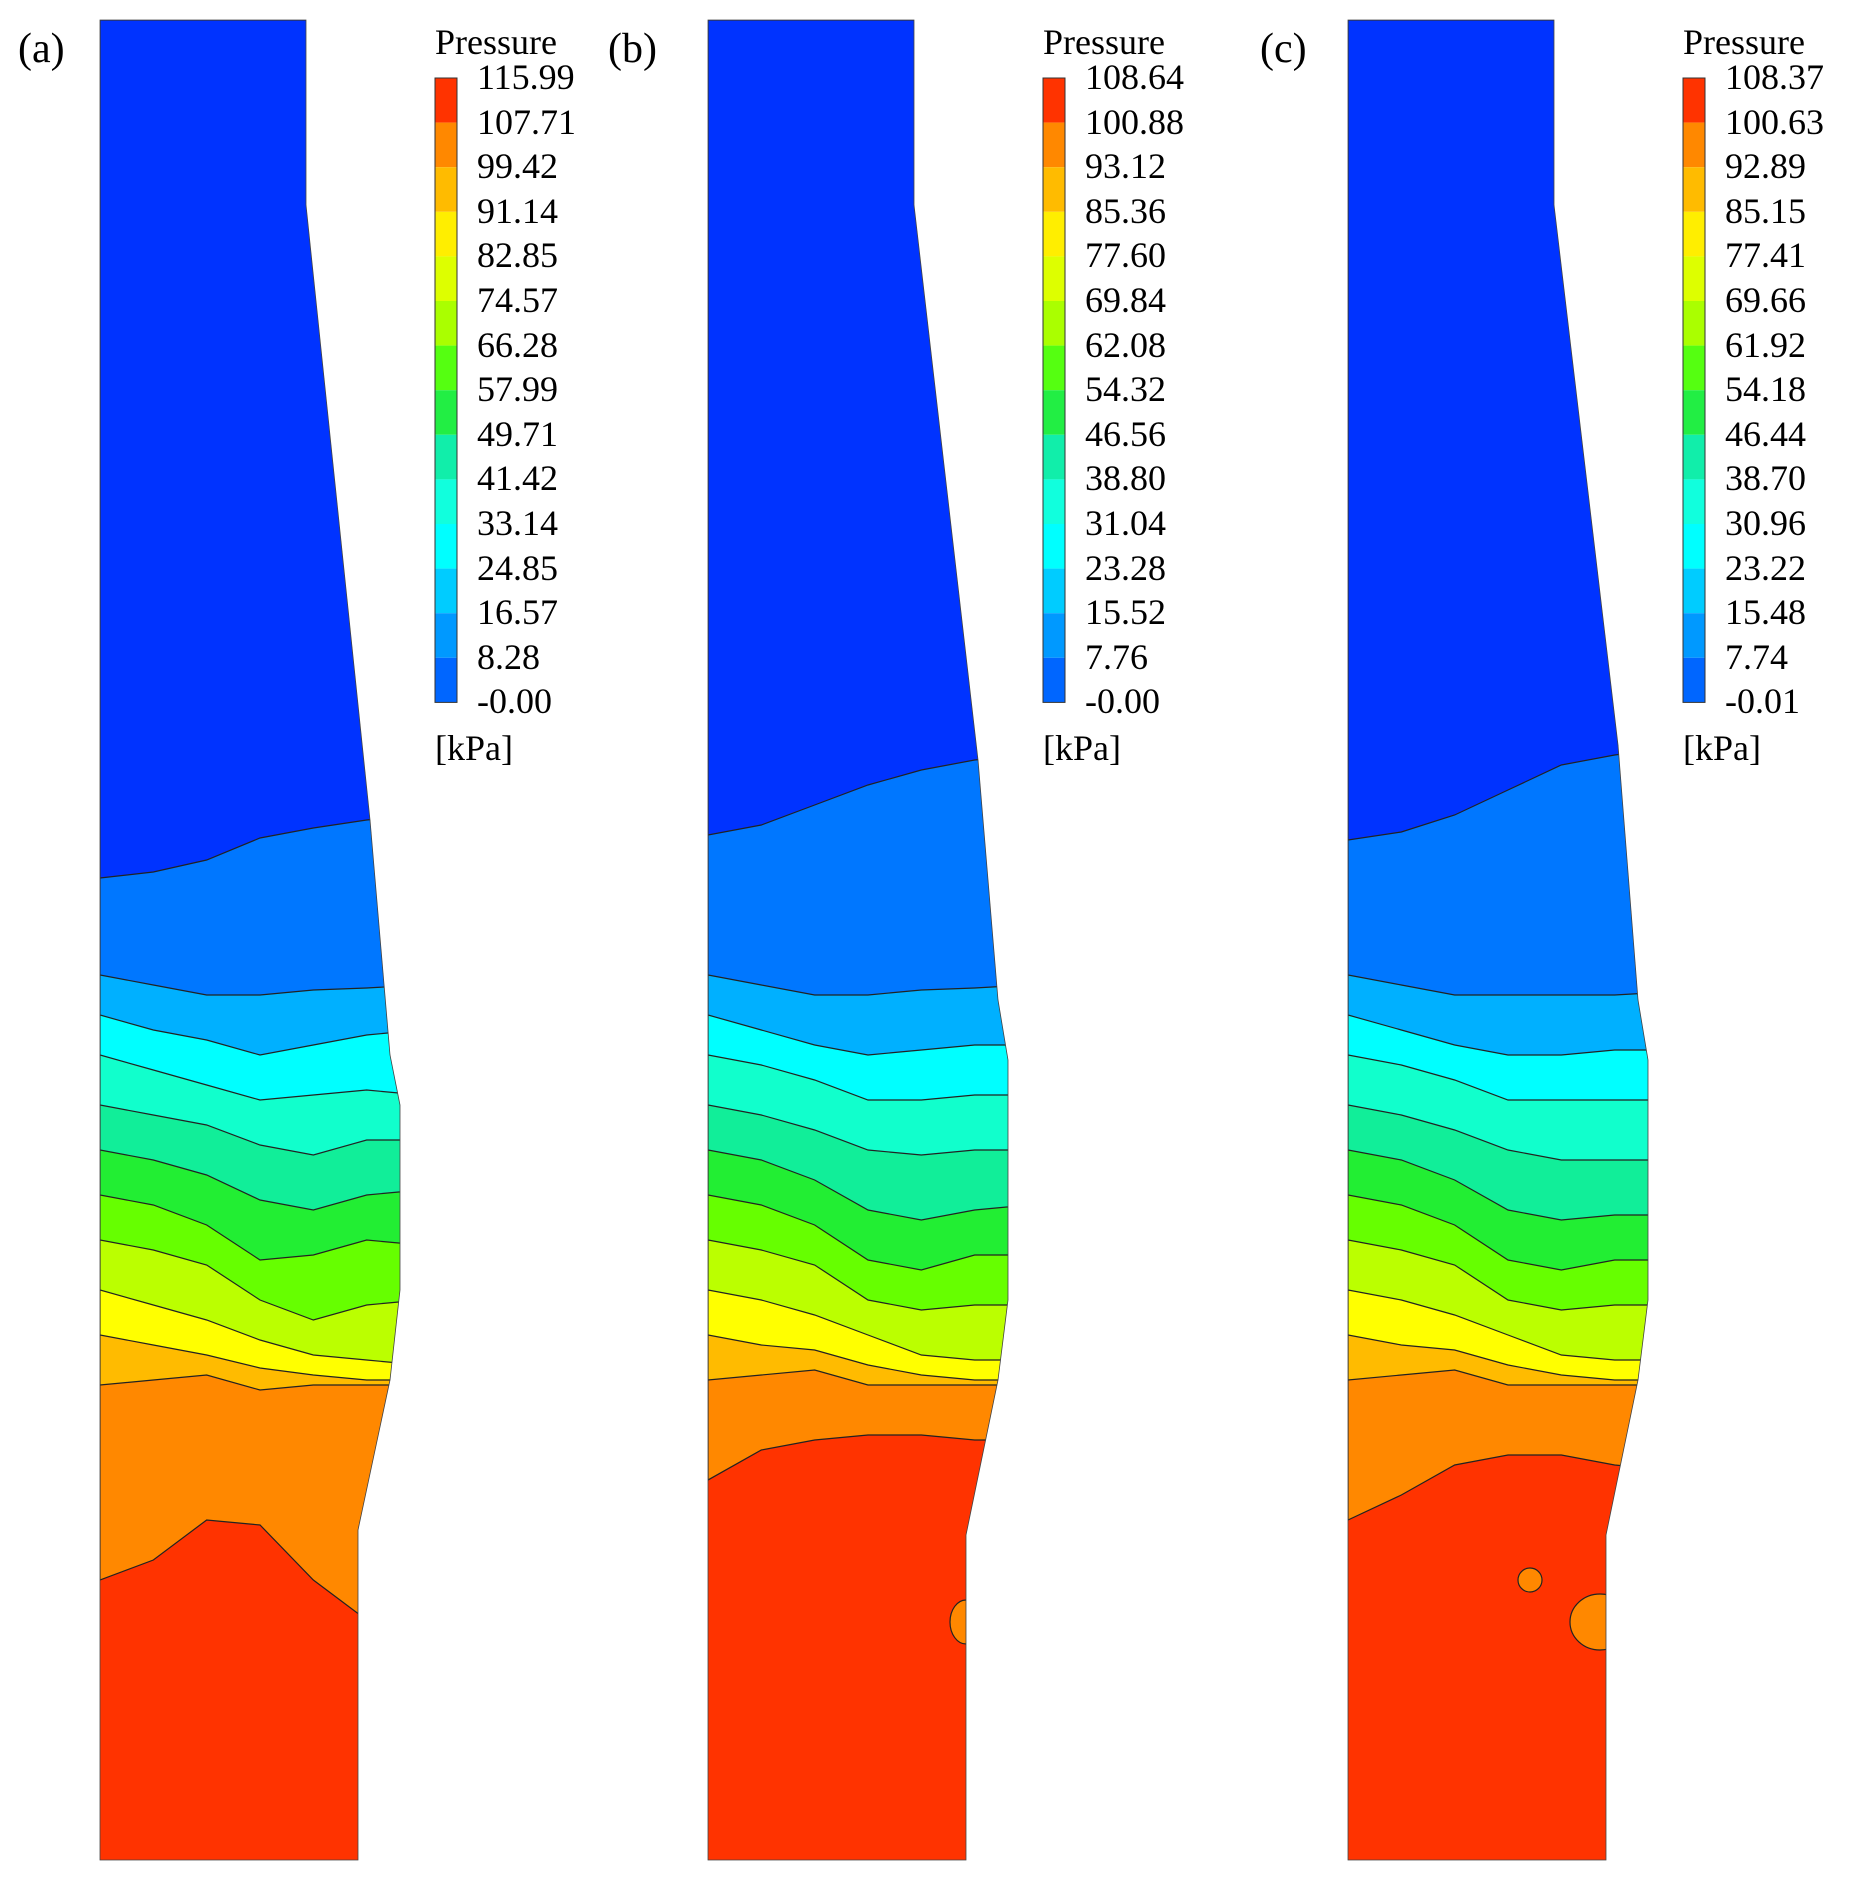 The height and width of the screenshot is (1878, 1867). Describe the element at coordinates (1283, 49) in the screenshot. I see `panel-label: (c)` at that location.